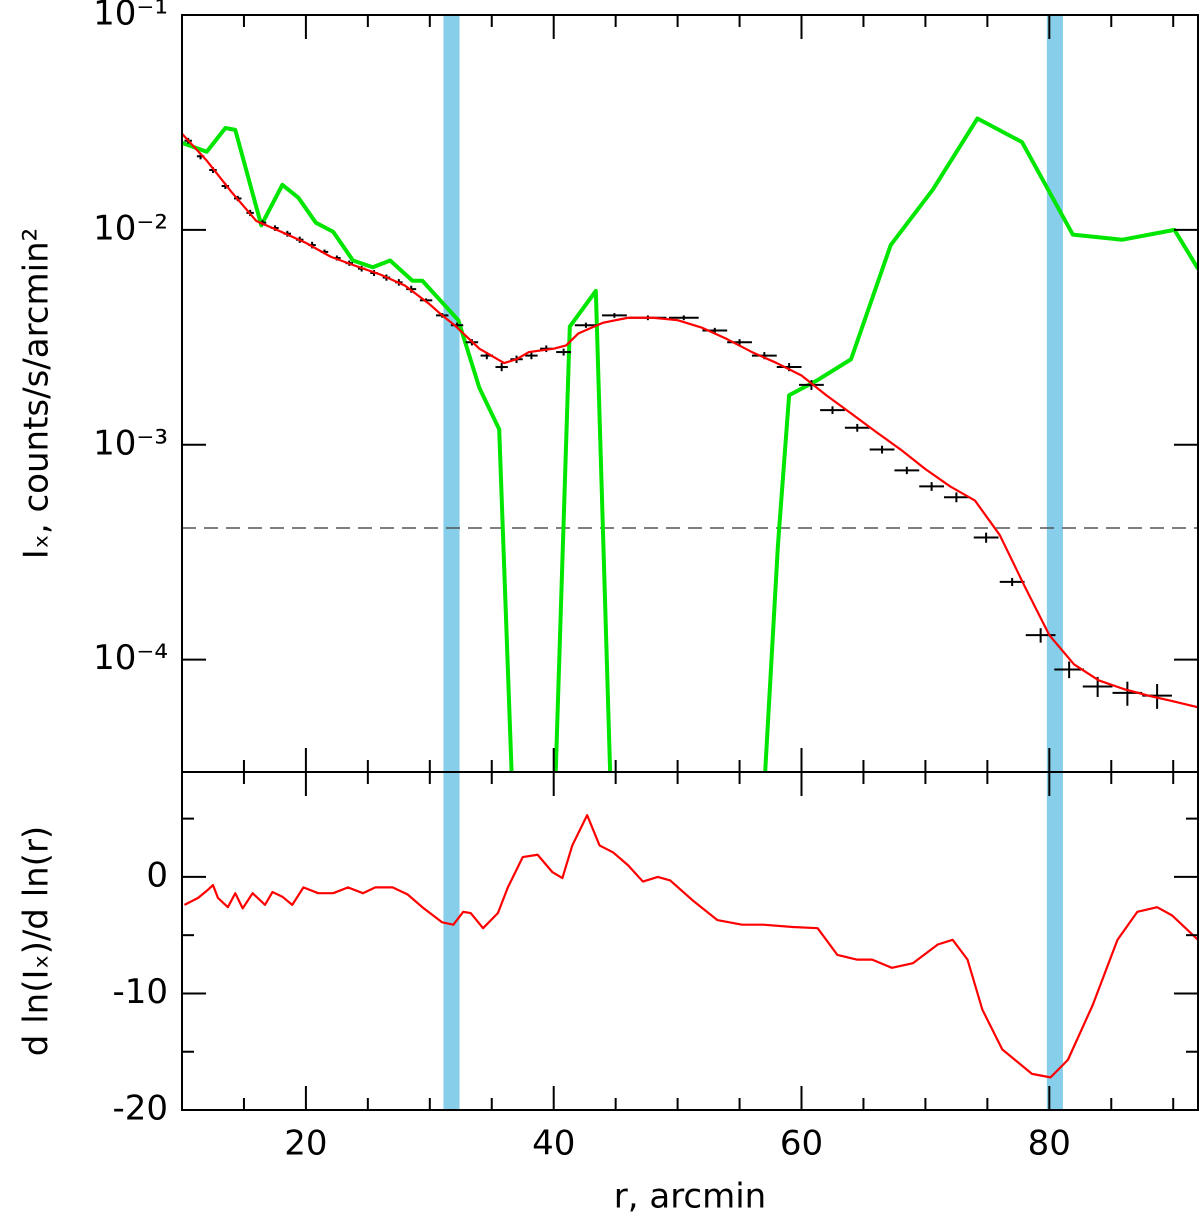 The height and width of the screenshot is (1221, 1200). Describe the element at coordinates (37, 941) in the screenshot. I see `y-axis-label: d ln(Iₓ)/d ln(r)` at that location.